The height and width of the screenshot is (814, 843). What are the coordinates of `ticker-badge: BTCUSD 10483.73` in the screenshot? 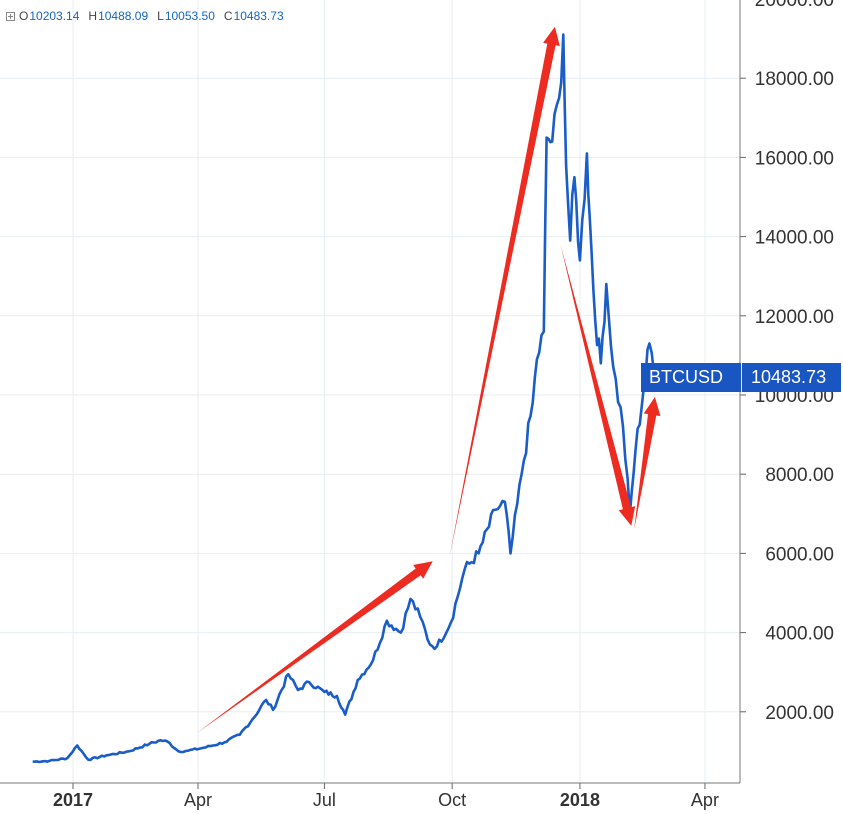 It's located at (741, 377).